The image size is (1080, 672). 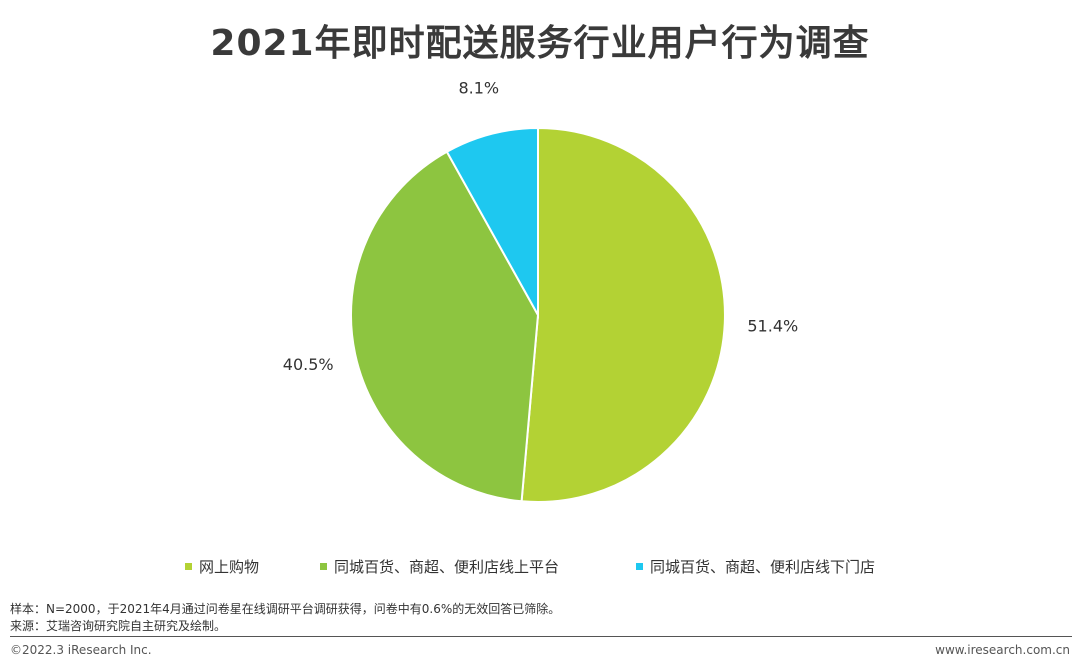 I want to click on legend-label: 同城百货、商超、便利店线上平台, so click(x=447, y=567).